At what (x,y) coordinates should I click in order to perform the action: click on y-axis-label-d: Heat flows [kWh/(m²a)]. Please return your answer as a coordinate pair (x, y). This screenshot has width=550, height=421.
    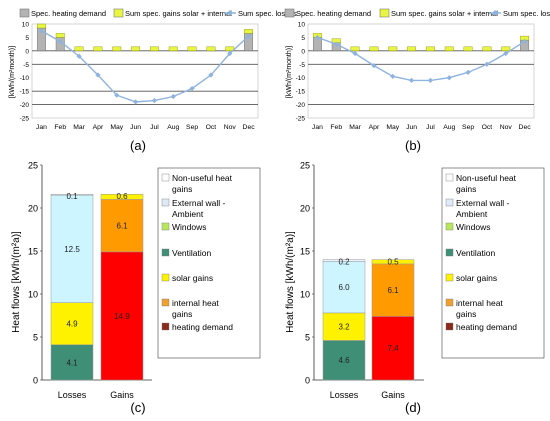
    Looking at the image, I should click on (290, 282).